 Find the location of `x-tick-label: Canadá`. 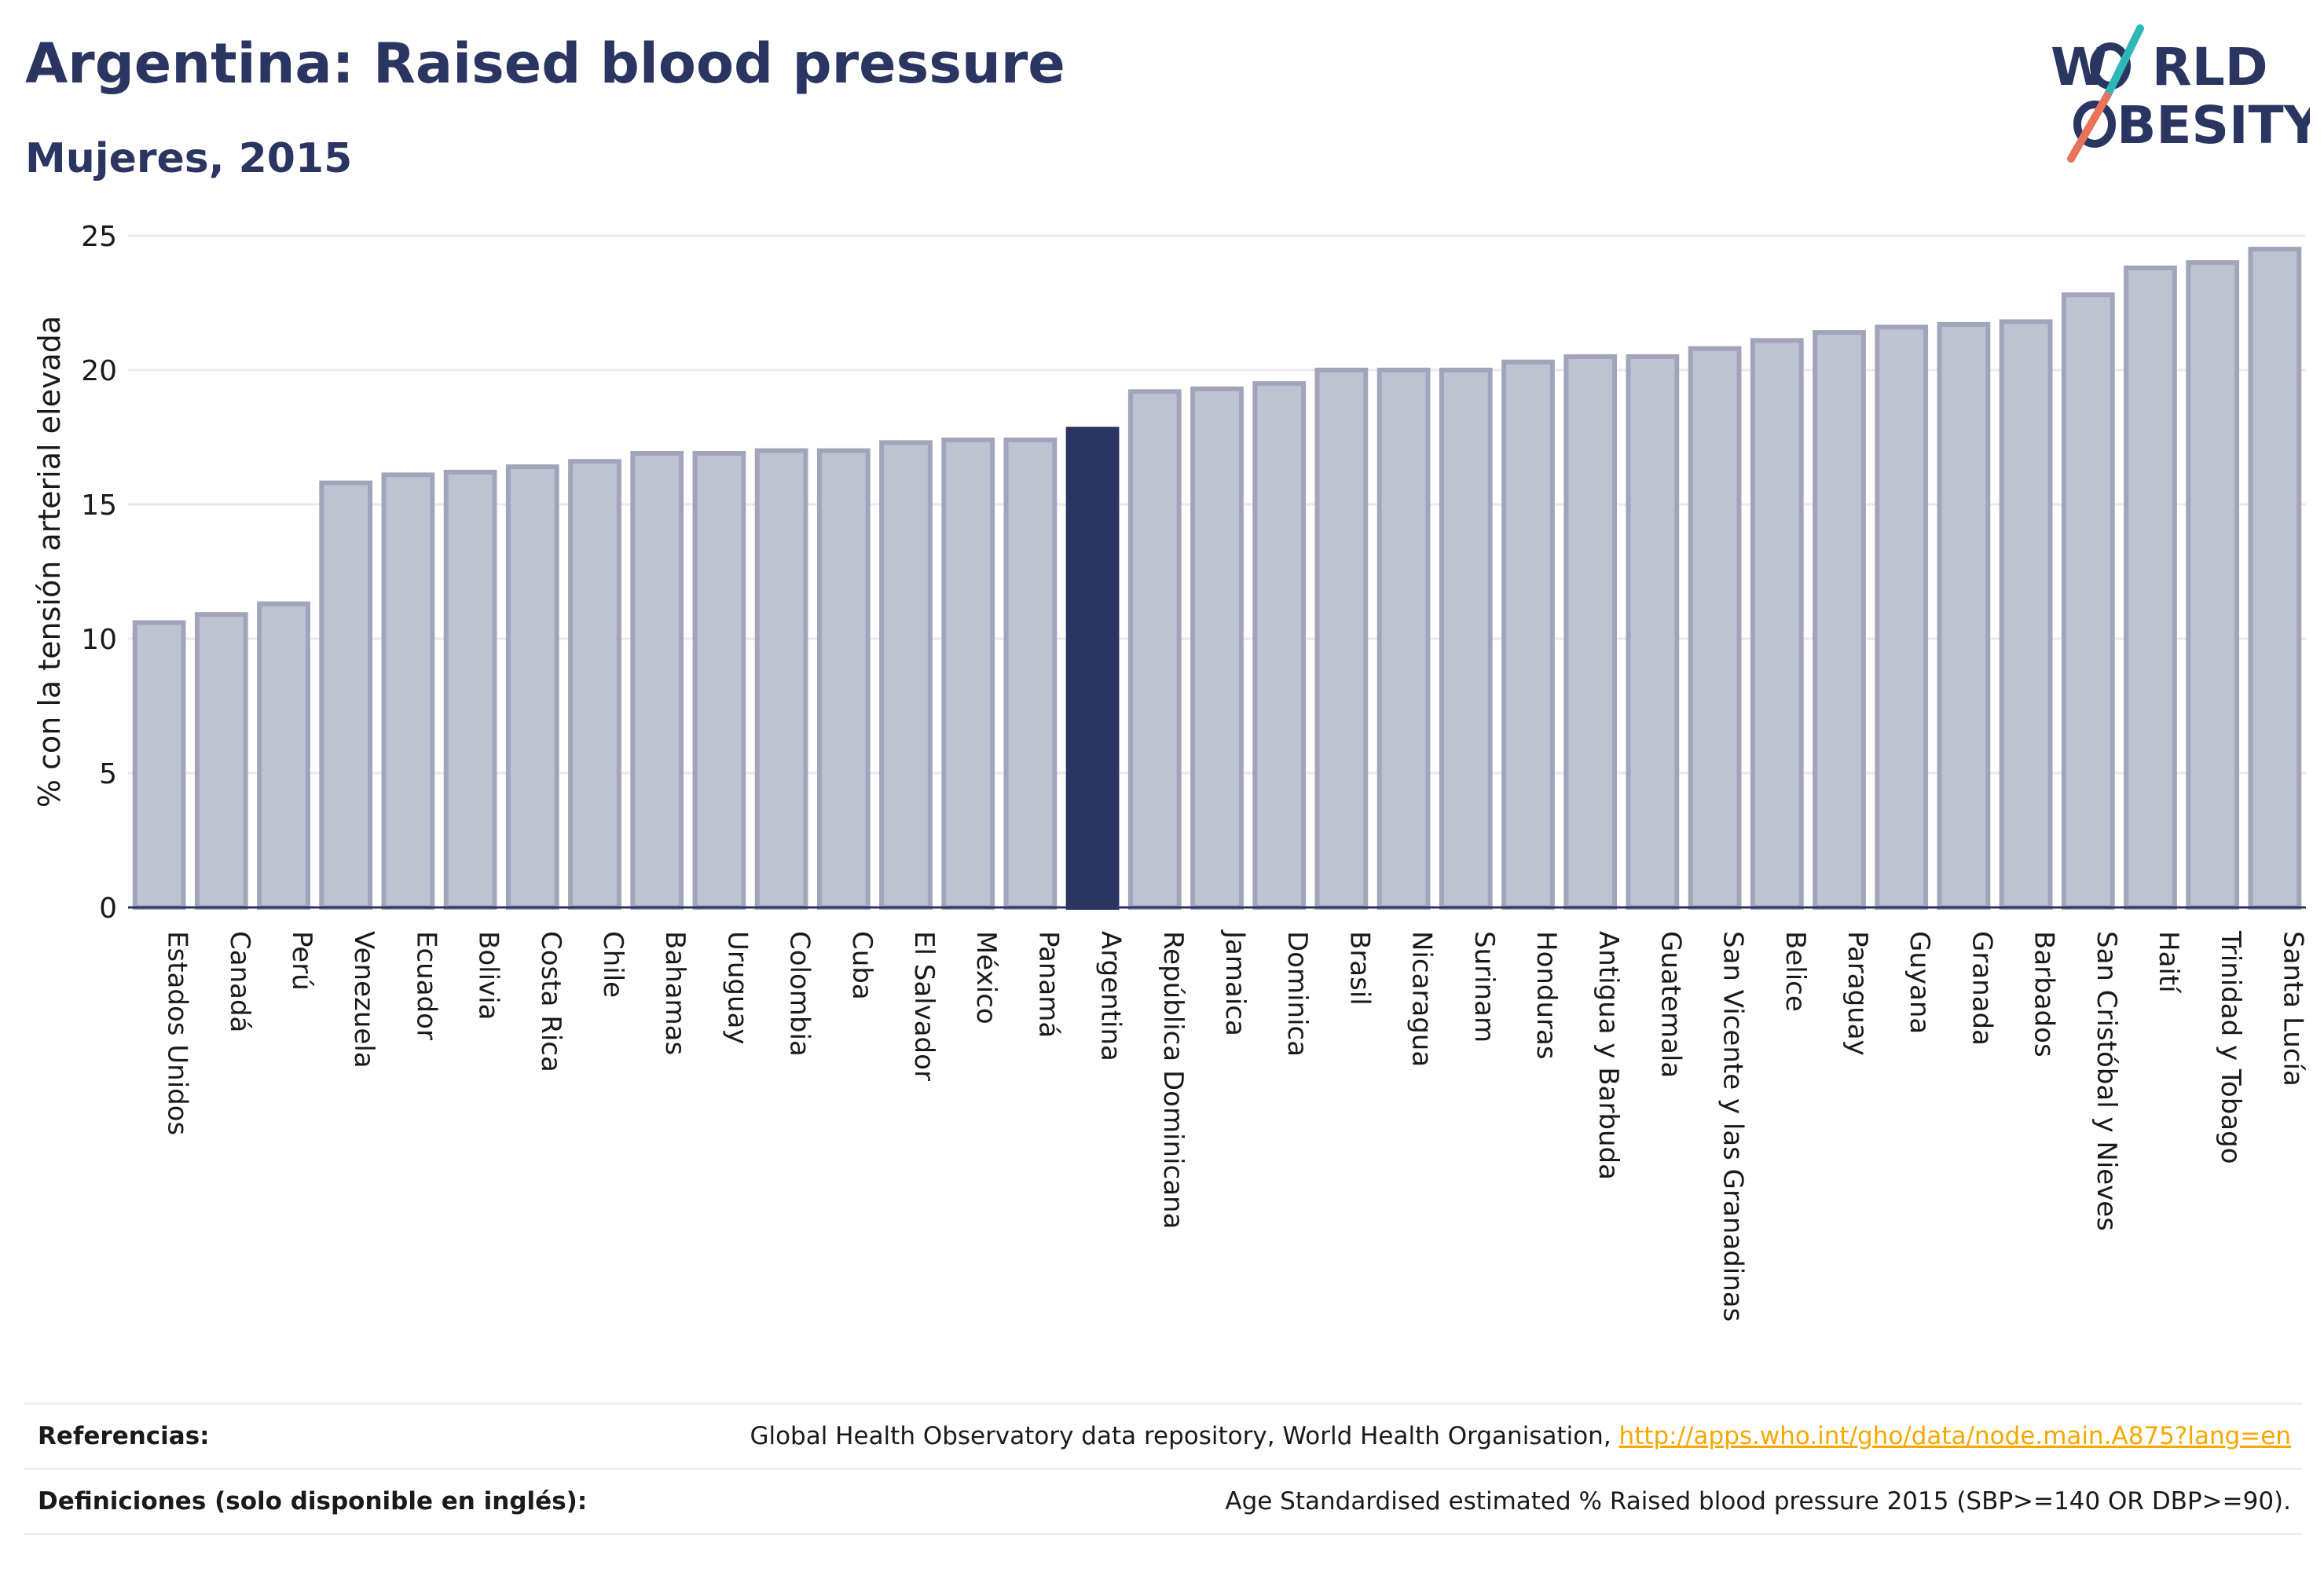

x-tick-label: Canadá is located at coordinates (239, 981).